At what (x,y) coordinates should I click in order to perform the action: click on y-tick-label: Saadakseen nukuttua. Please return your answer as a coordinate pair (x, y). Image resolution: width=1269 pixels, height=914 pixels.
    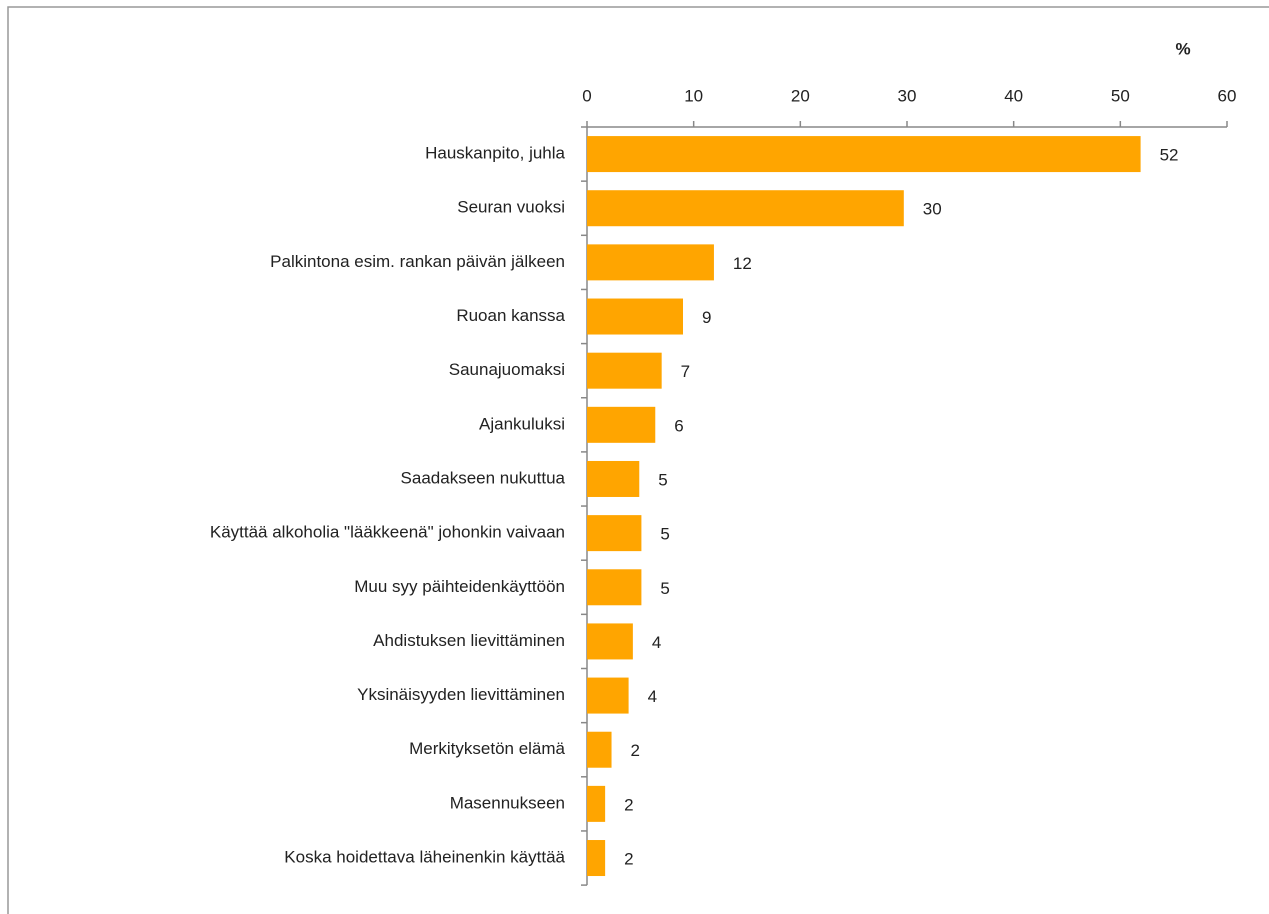
    Looking at the image, I should click on (483, 477).